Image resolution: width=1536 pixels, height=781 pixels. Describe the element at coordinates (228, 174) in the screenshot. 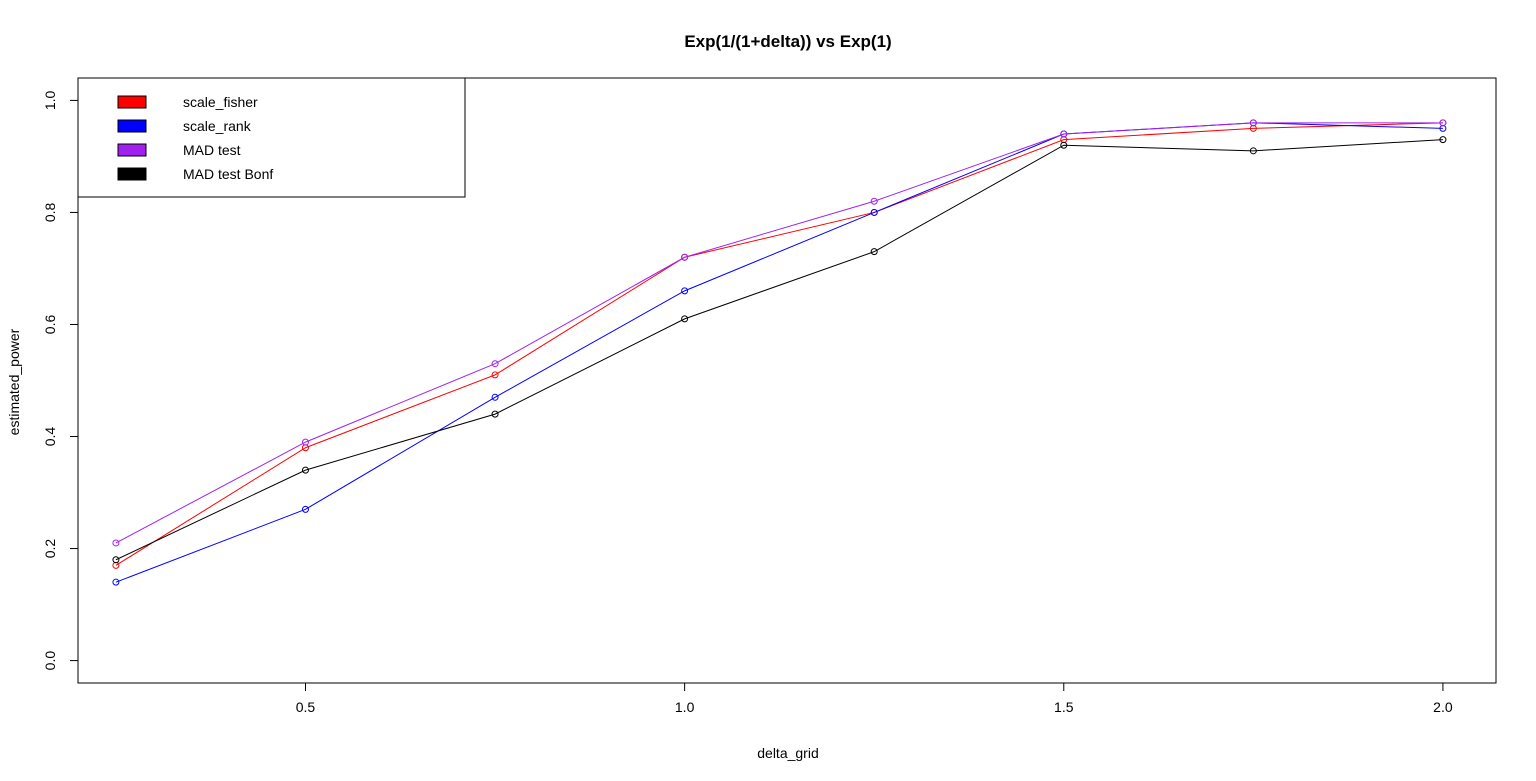

I see `legend-entry-label: MAD test Bonf` at that location.